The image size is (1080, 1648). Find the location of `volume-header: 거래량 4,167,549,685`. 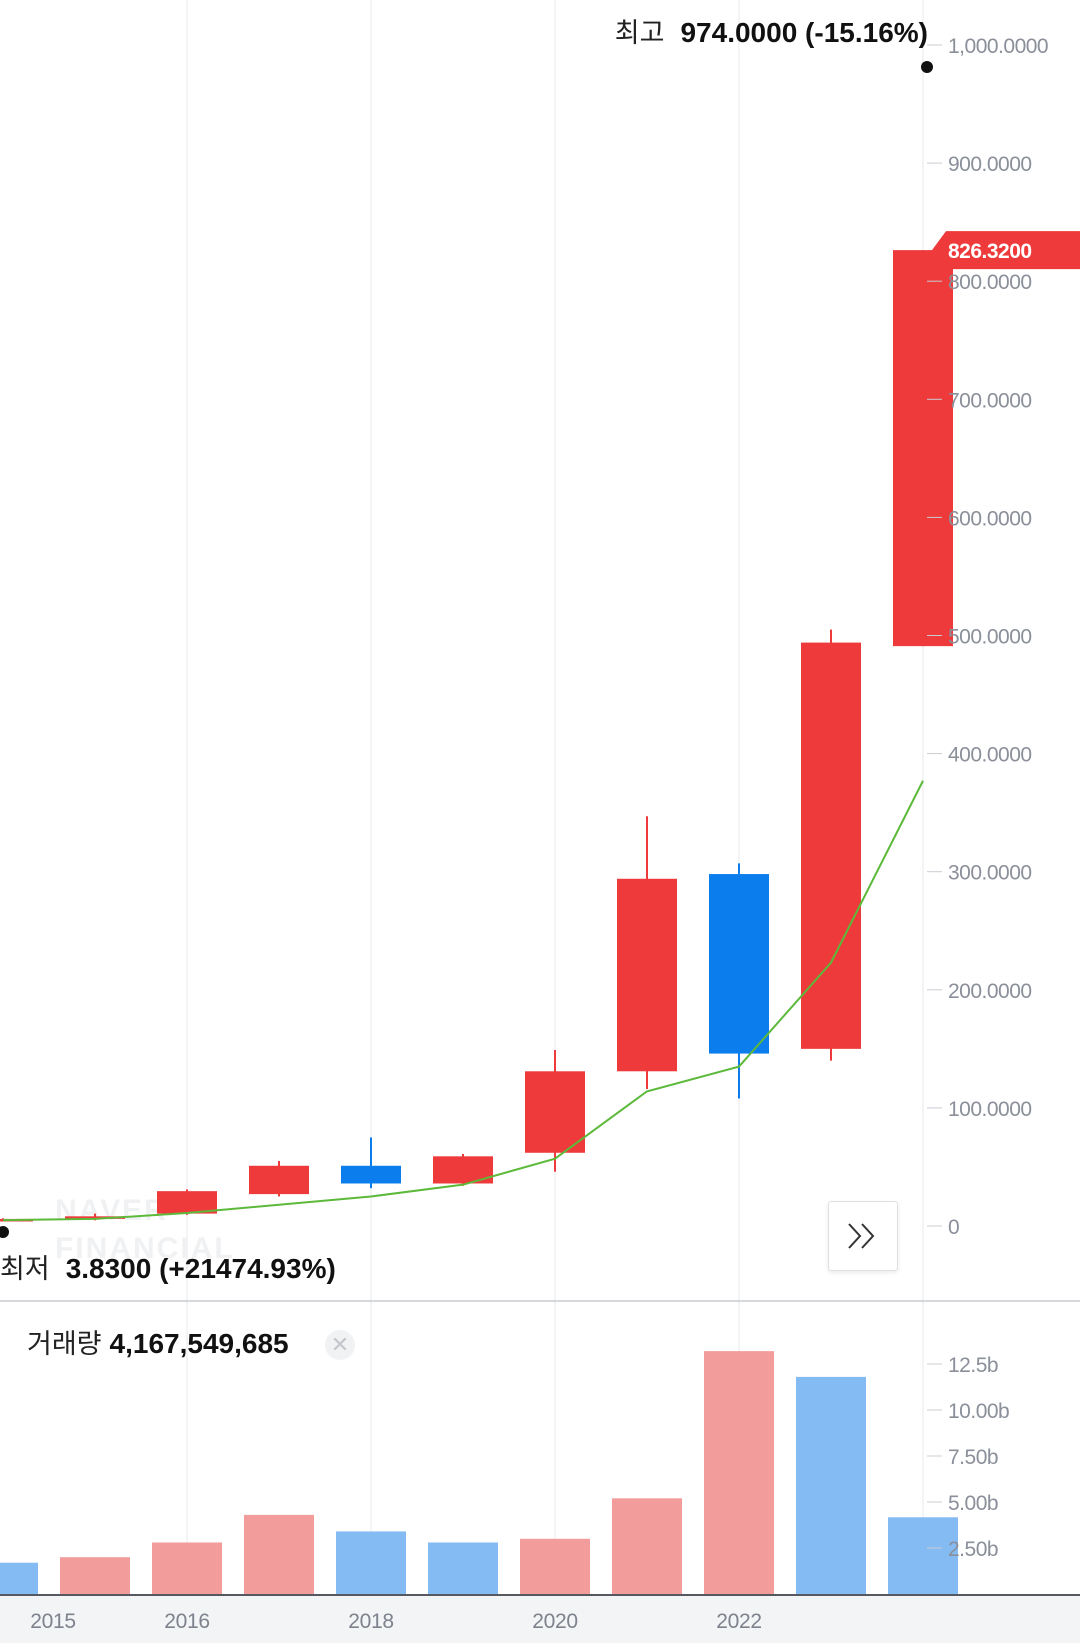

volume-header: 거래량 4,167,549,685 is located at coordinates (158, 1343).